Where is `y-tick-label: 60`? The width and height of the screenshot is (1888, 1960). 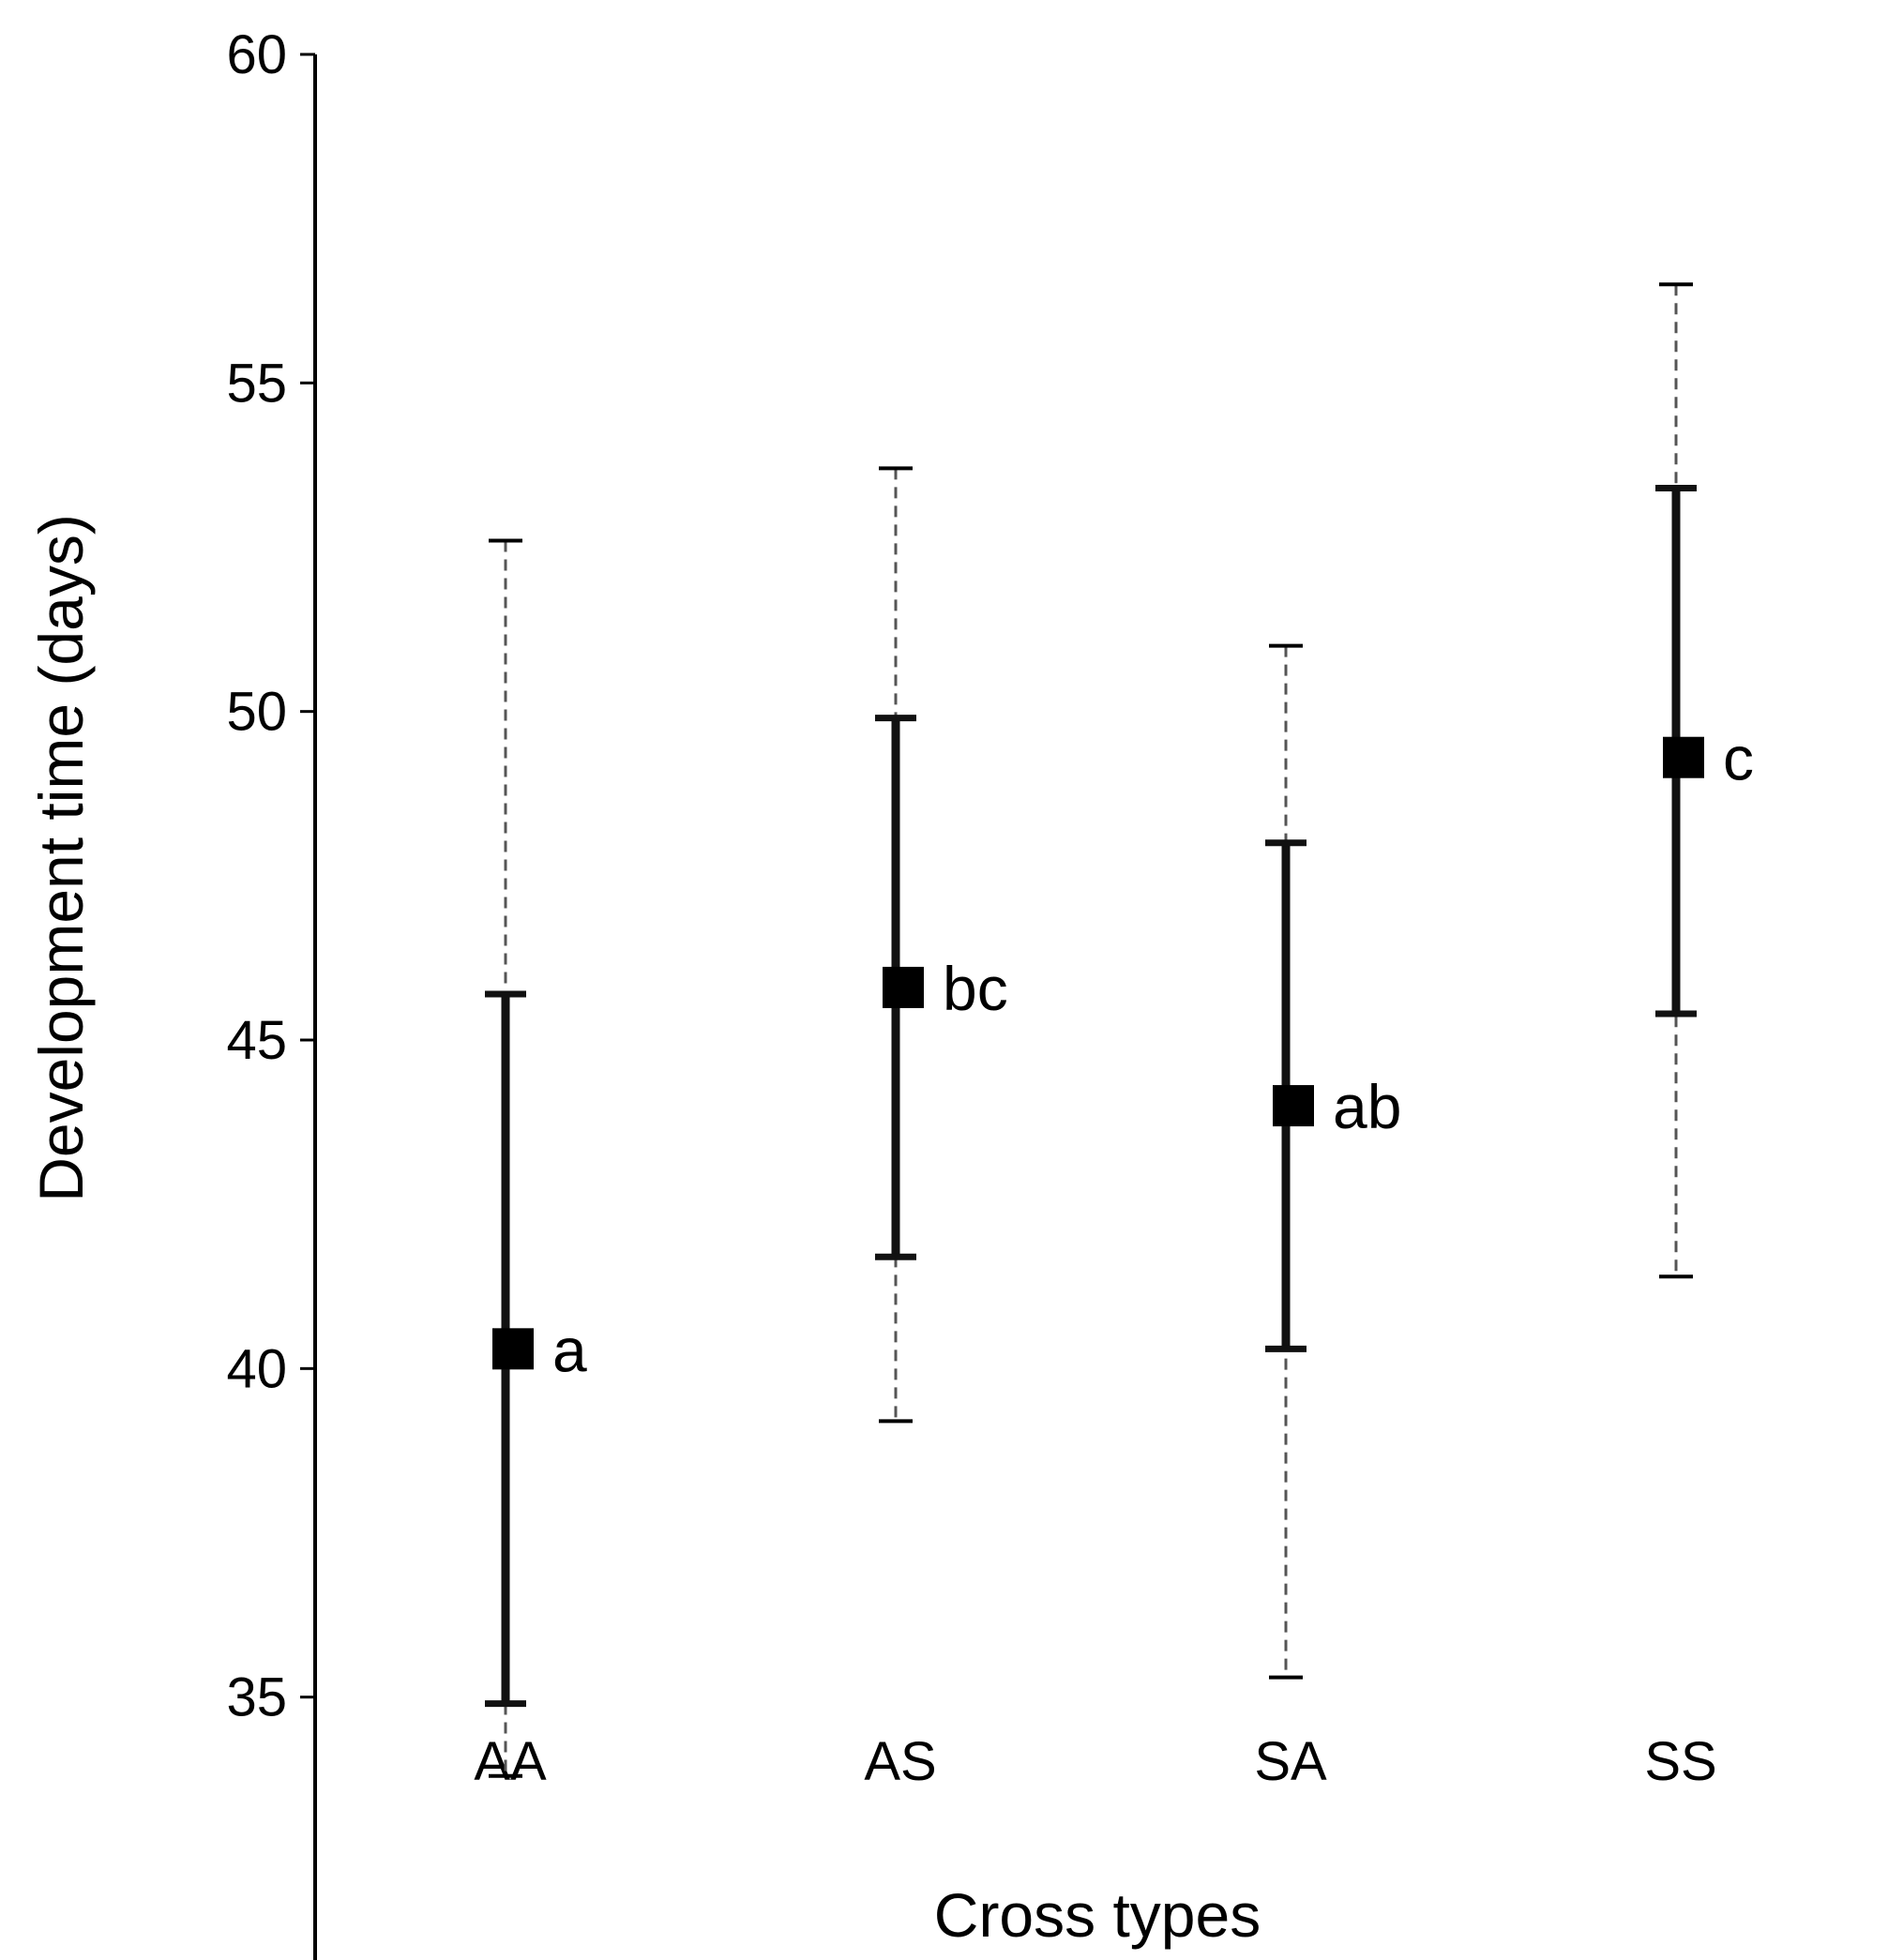
y-tick-label: 60 is located at coordinates (256, 54).